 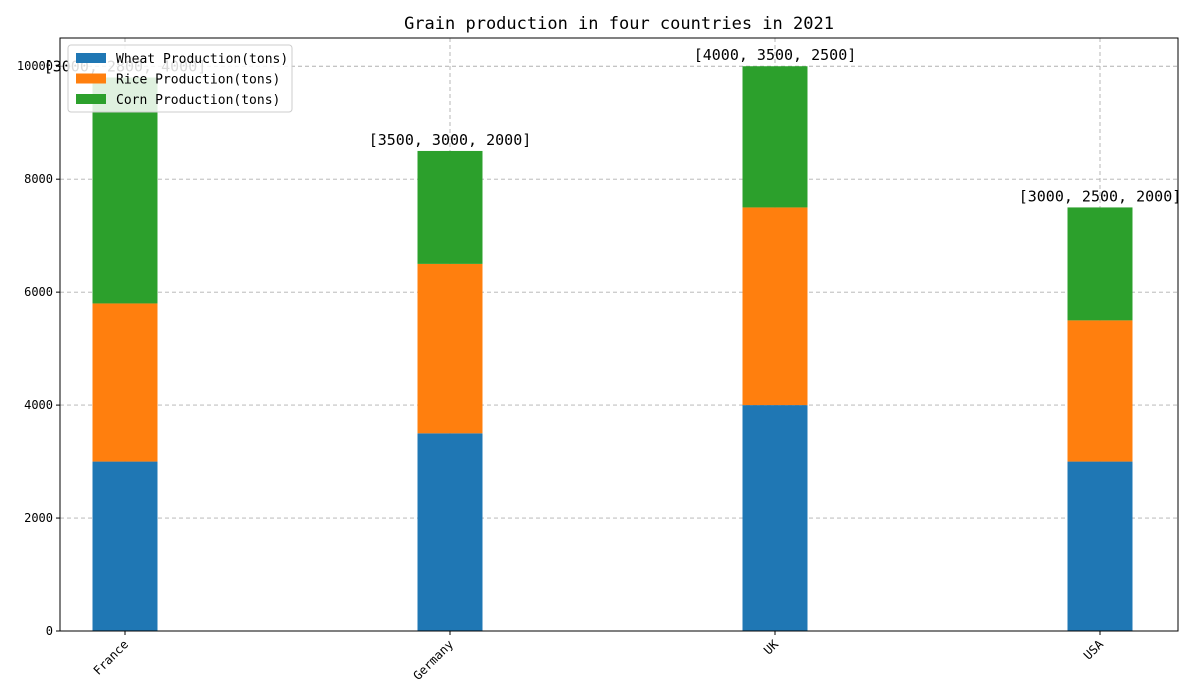 What do you see at coordinates (450, 532) in the screenshot?
I see `bar-wheat-germany` at bounding box center [450, 532].